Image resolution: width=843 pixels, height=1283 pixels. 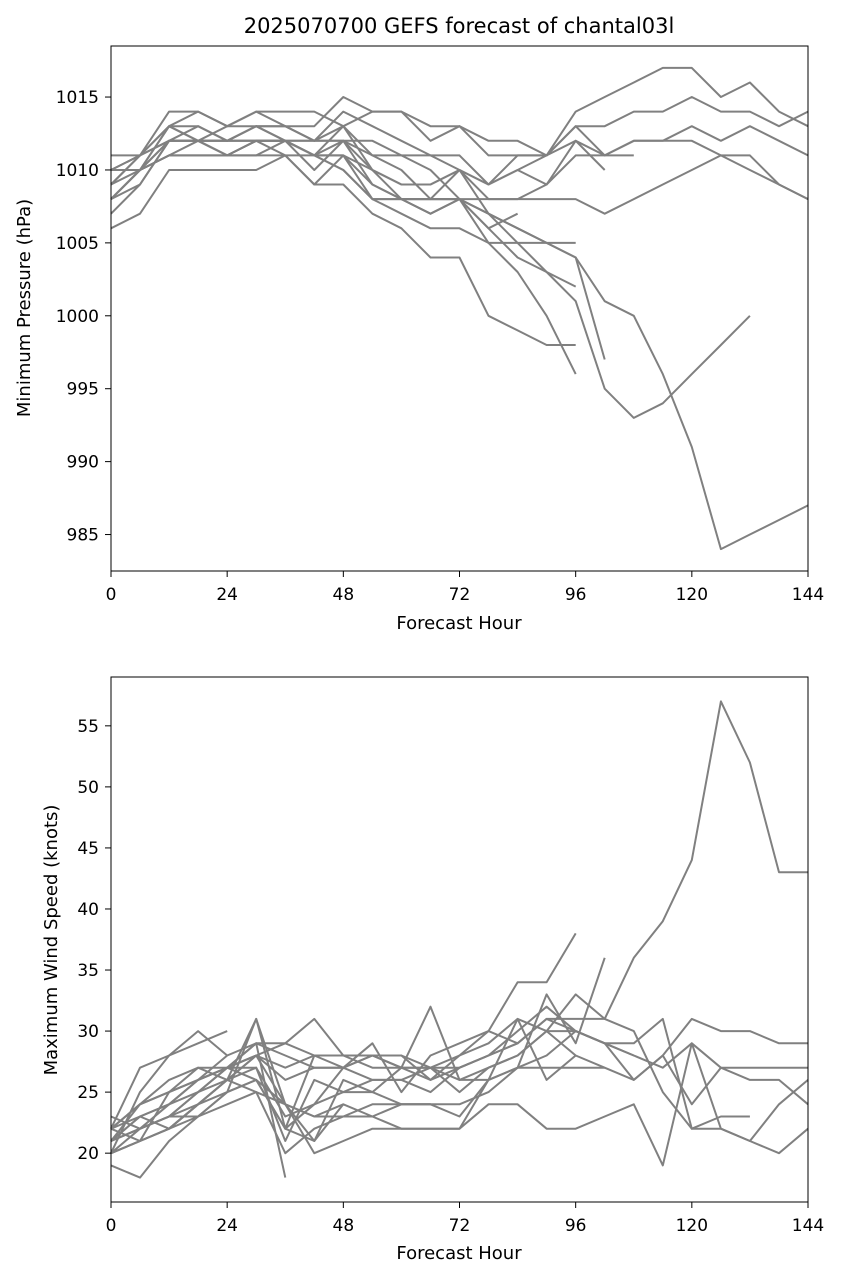 What do you see at coordinates (24, 308) in the screenshot?
I see `pressure-y-axis-label: Minimum Pressure (hPa)` at bounding box center [24, 308].